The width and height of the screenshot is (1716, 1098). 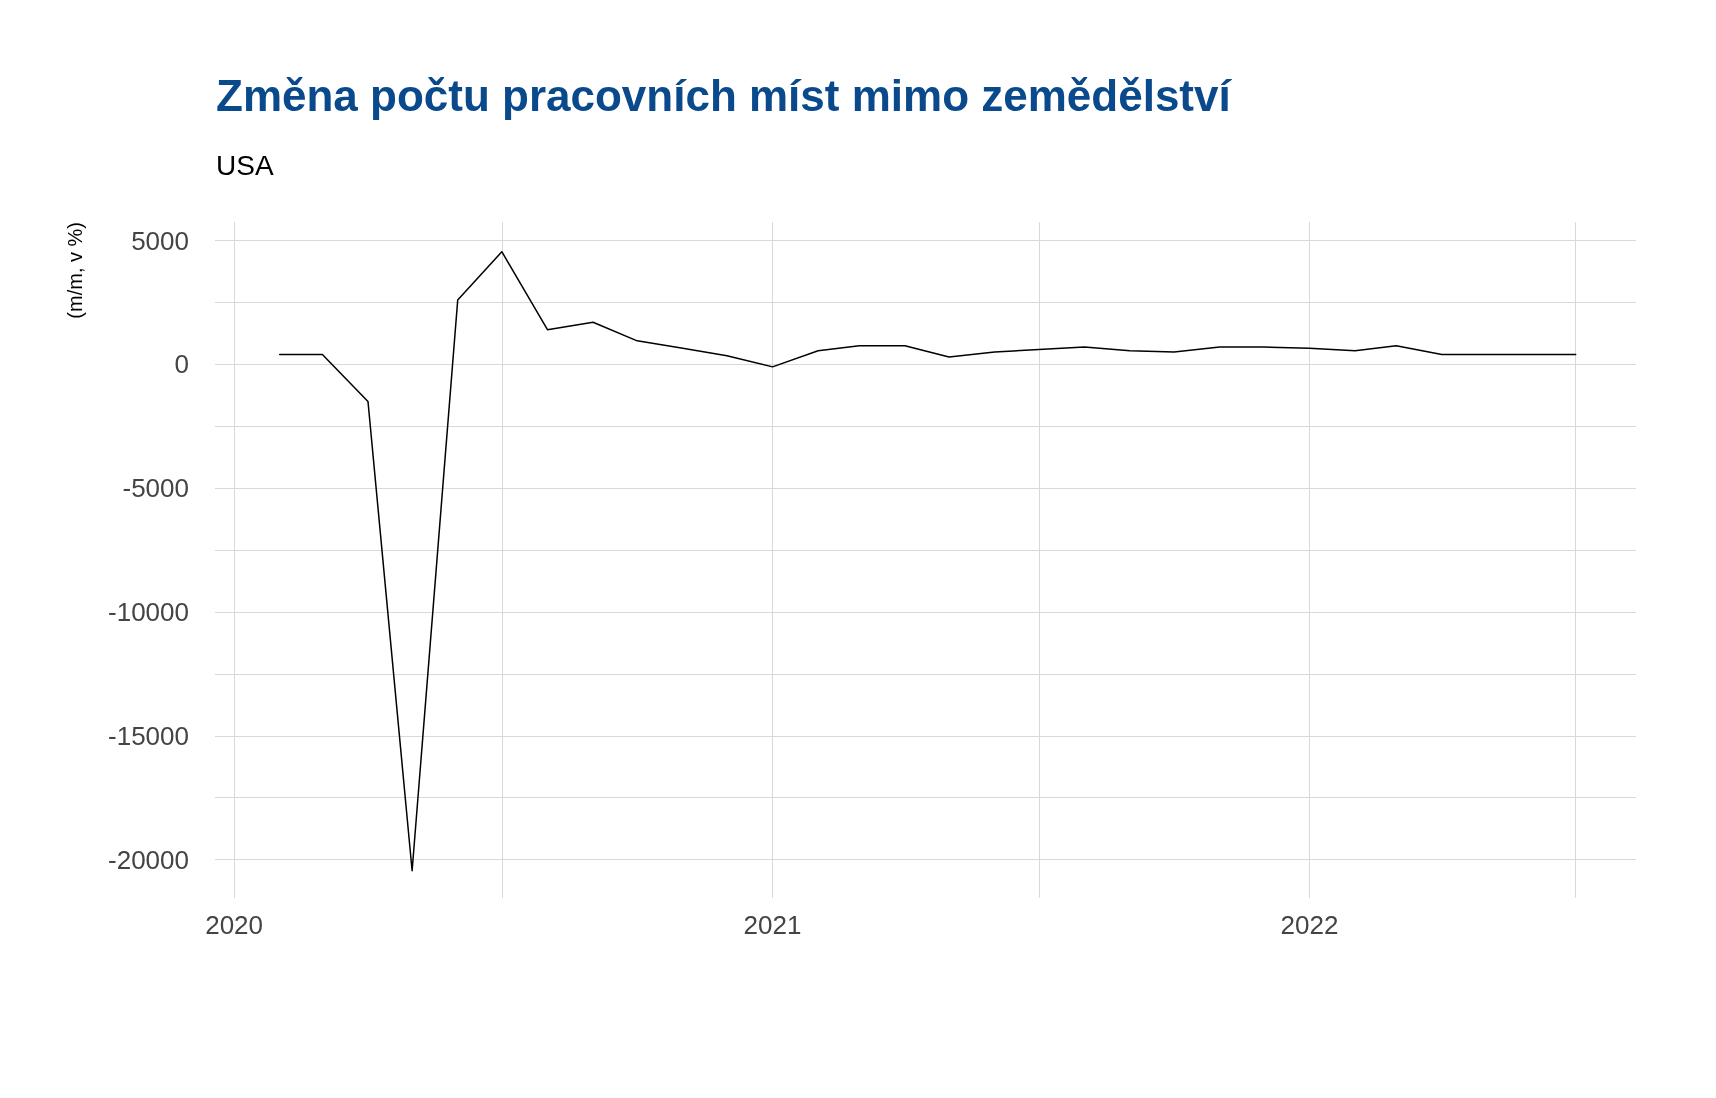 I want to click on x-tick-label: 2021, so click(x=772, y=925).